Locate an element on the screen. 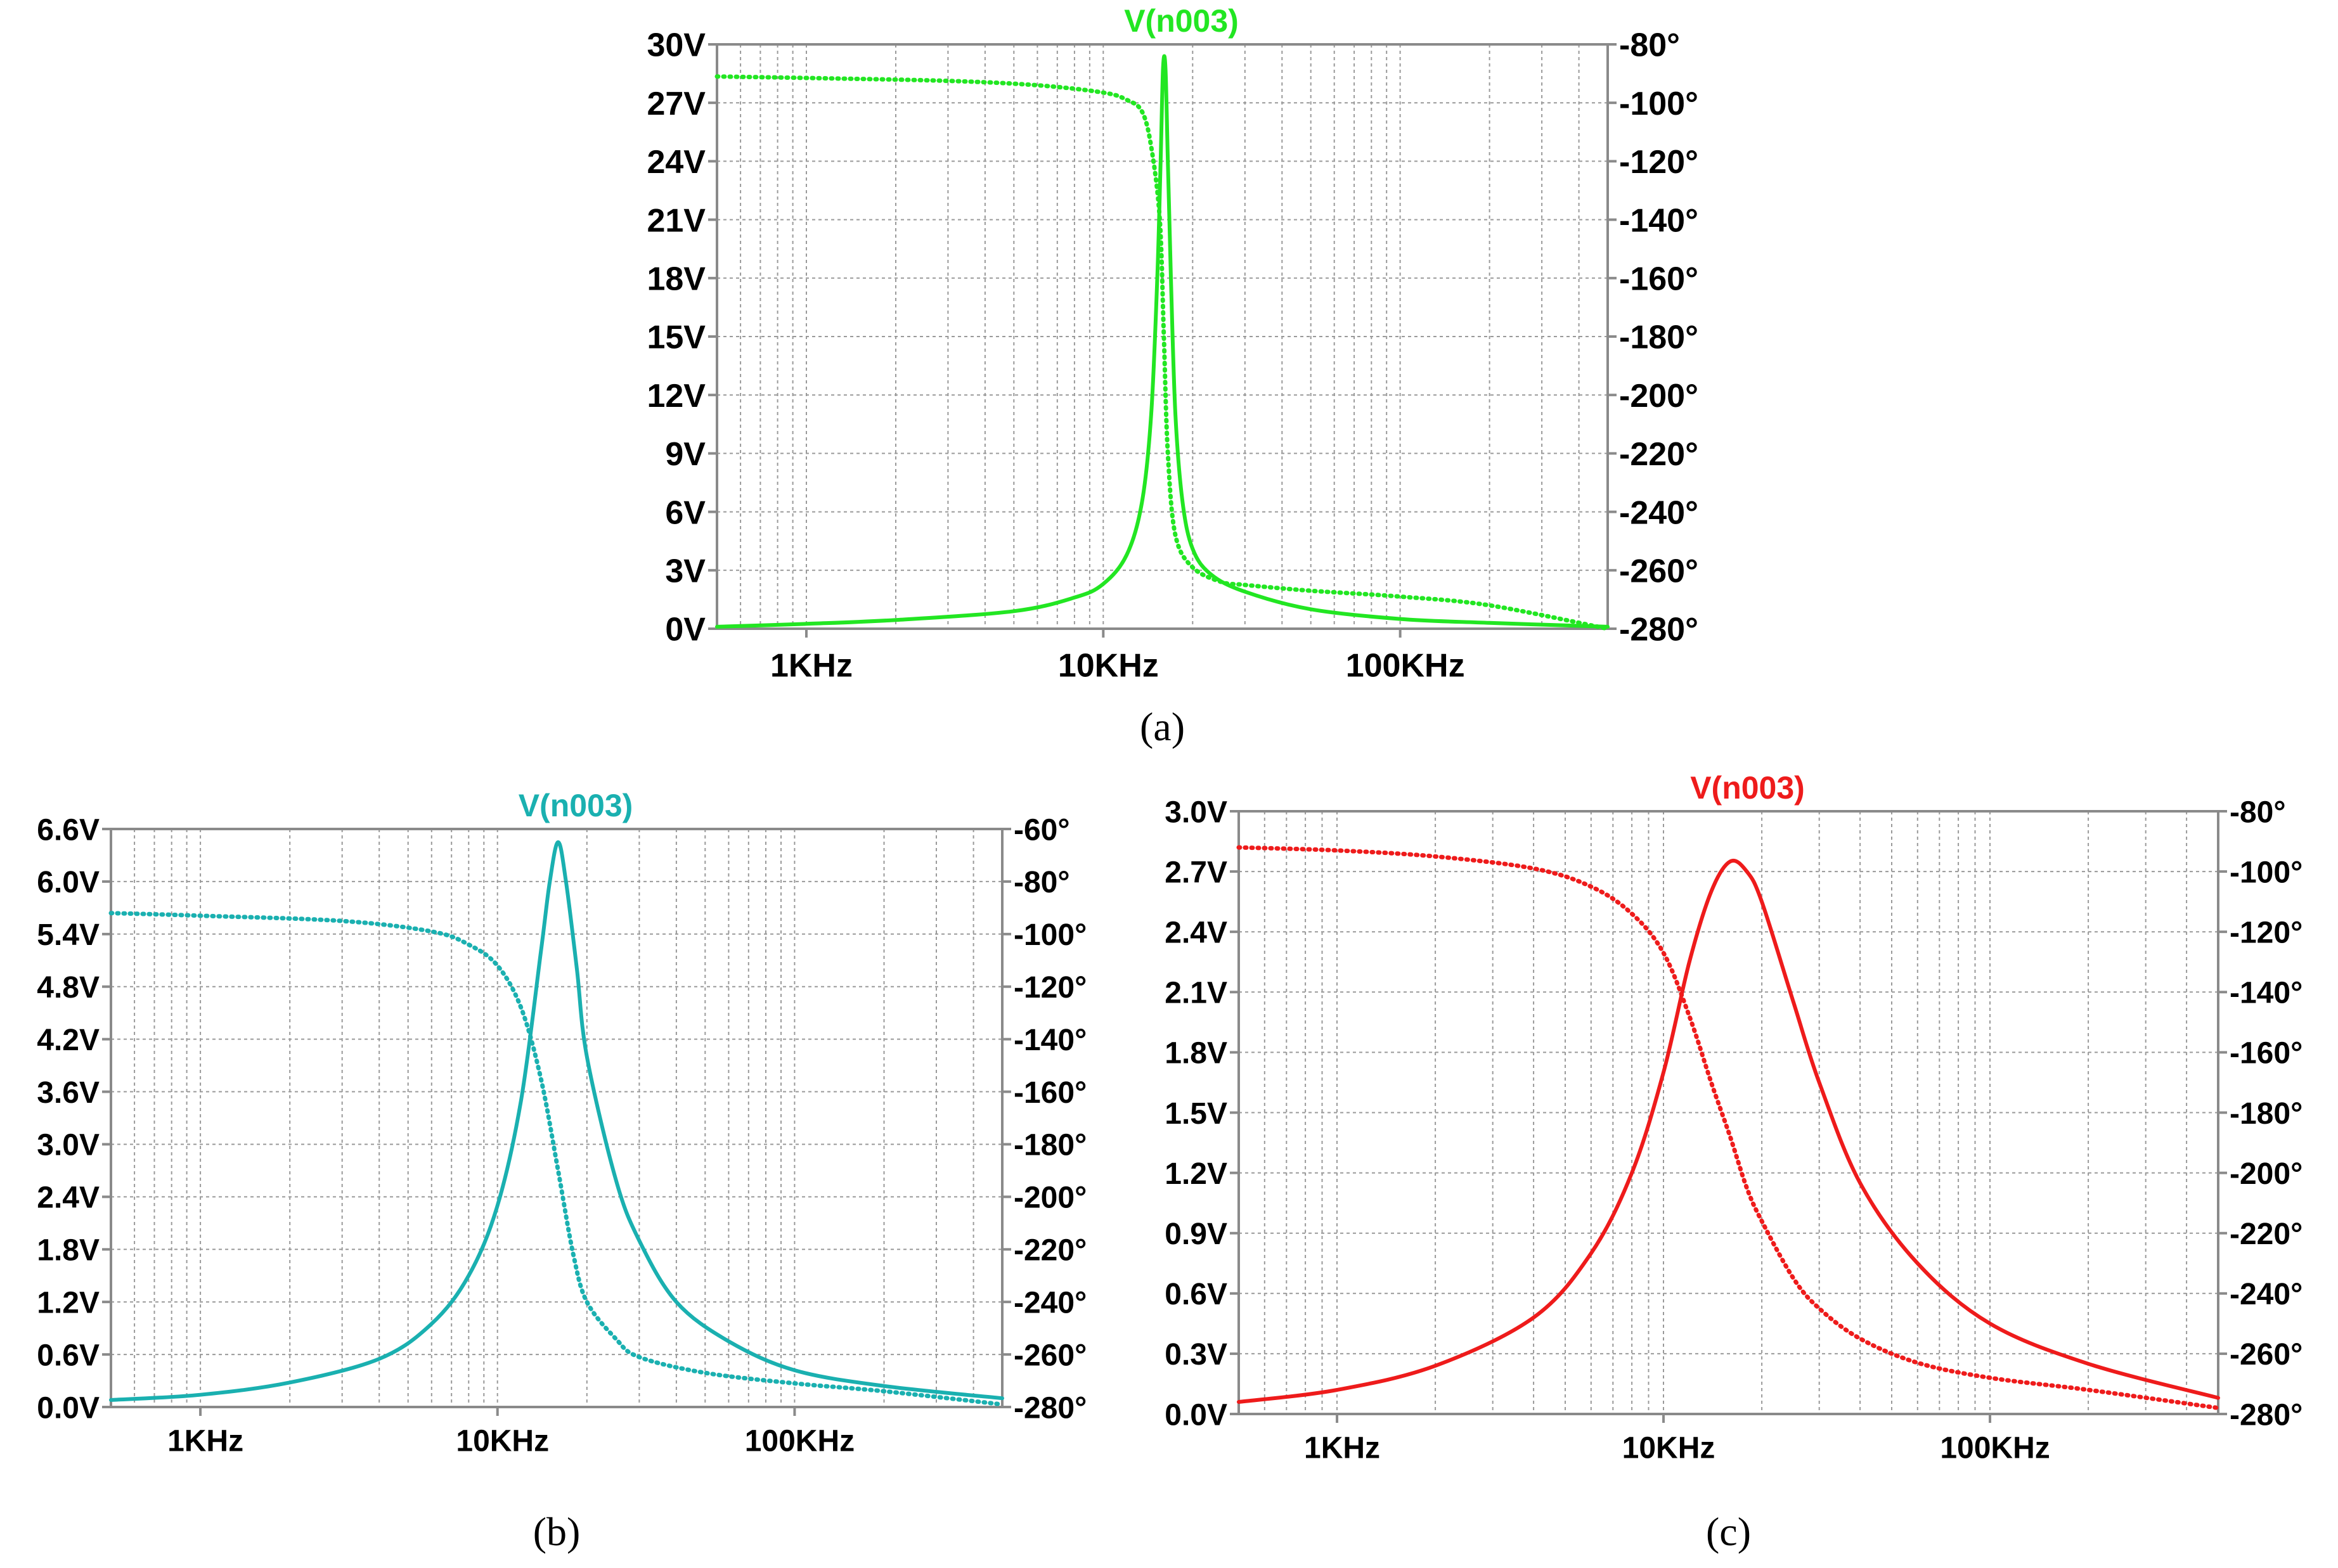 The width and height of the screenshot is (2338, 1568). y-tick-label: 18V is located at coordinates (676, 279).